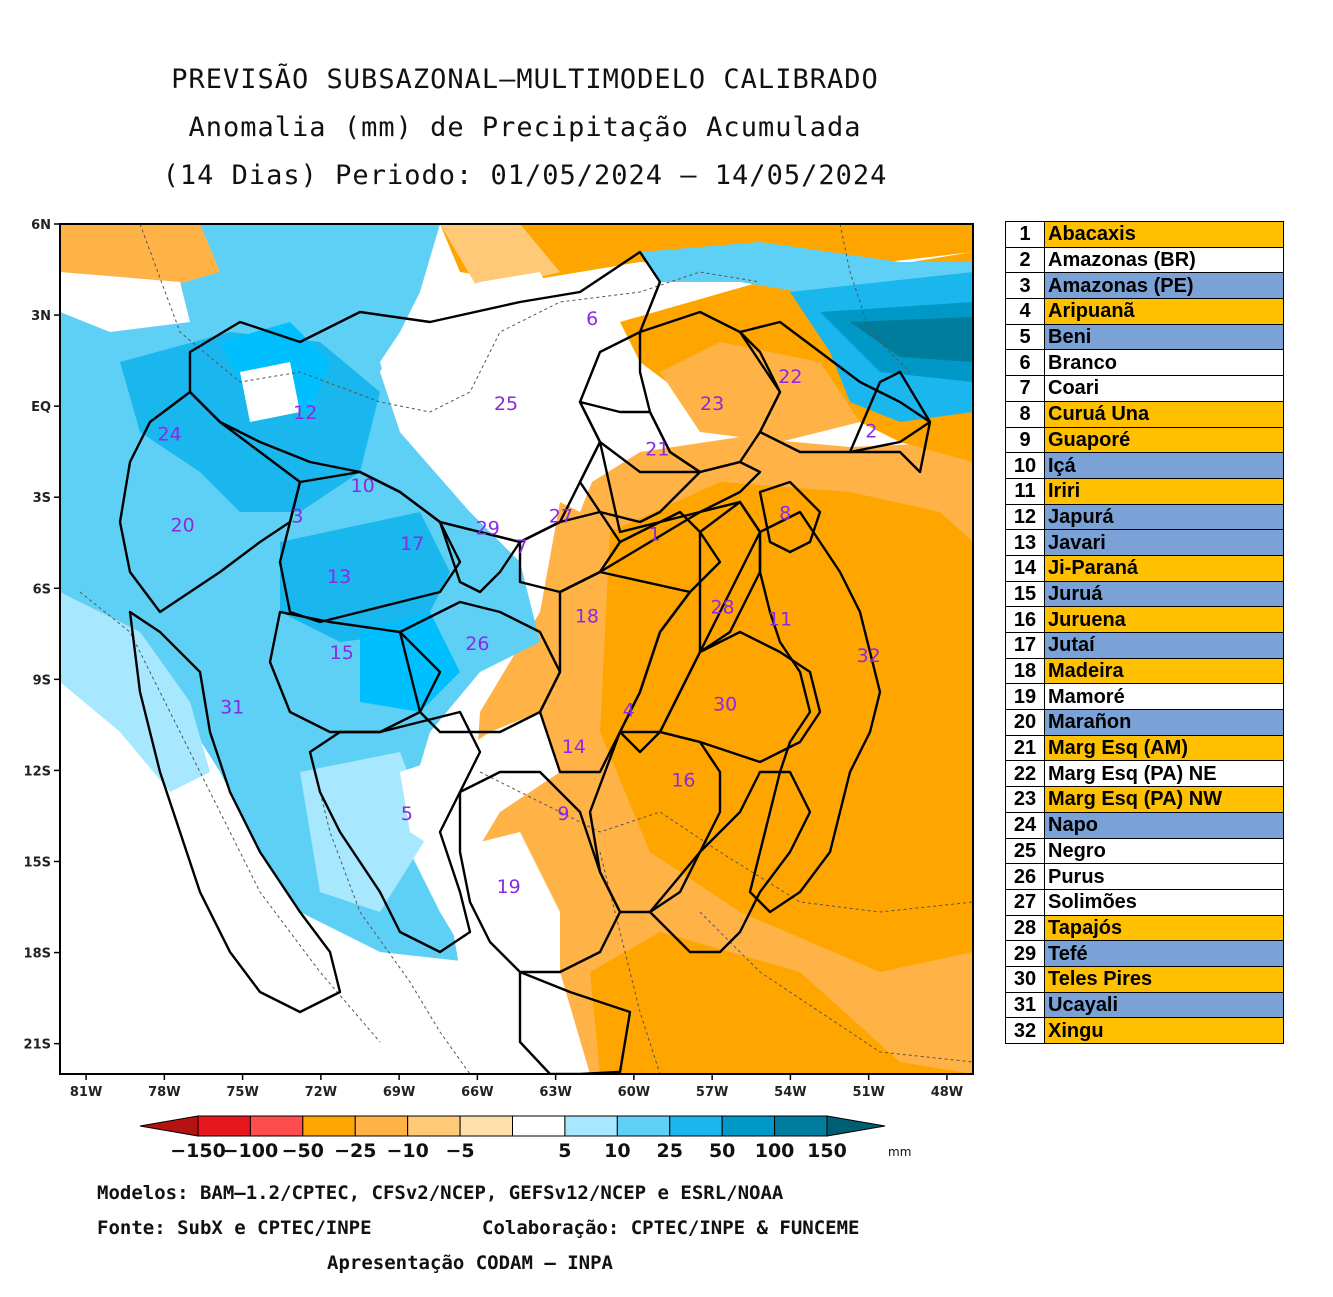 This screenshot has width=1333, height=1297. Describe the element at coordinates (780, 620) in the screenshot. I see `basin-label-11: 11` at that location.